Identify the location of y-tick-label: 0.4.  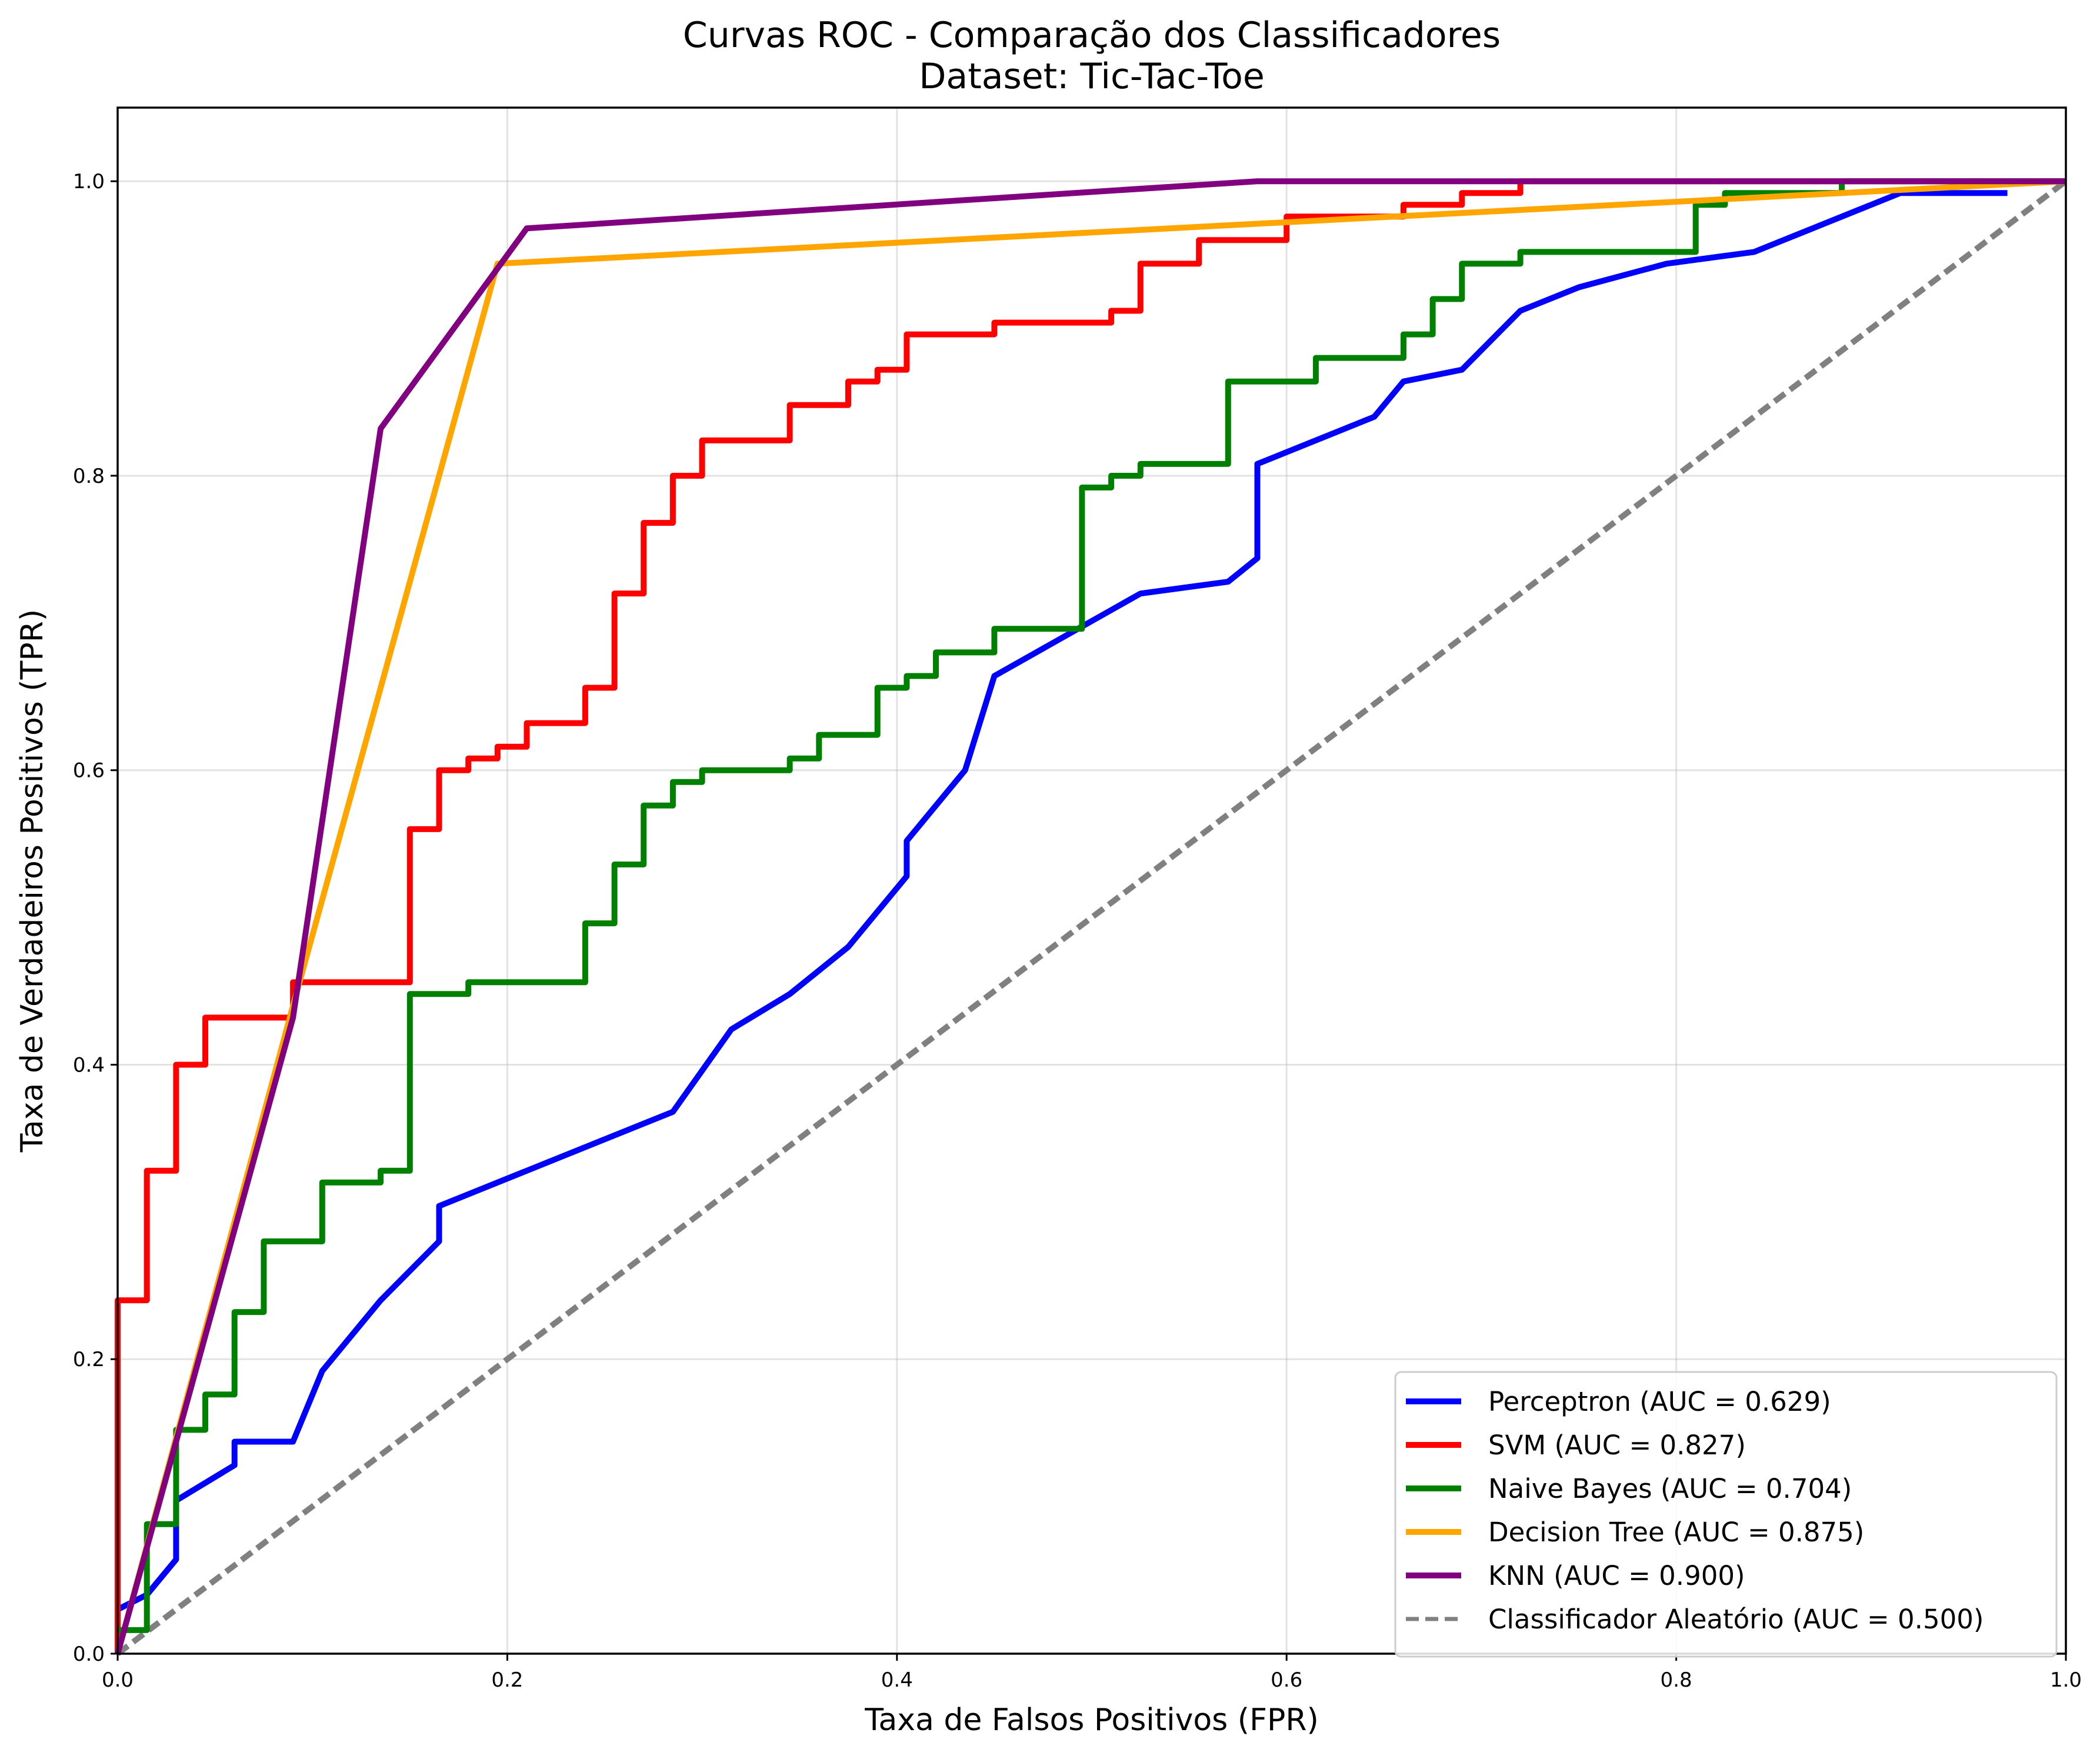
(89, 1065).